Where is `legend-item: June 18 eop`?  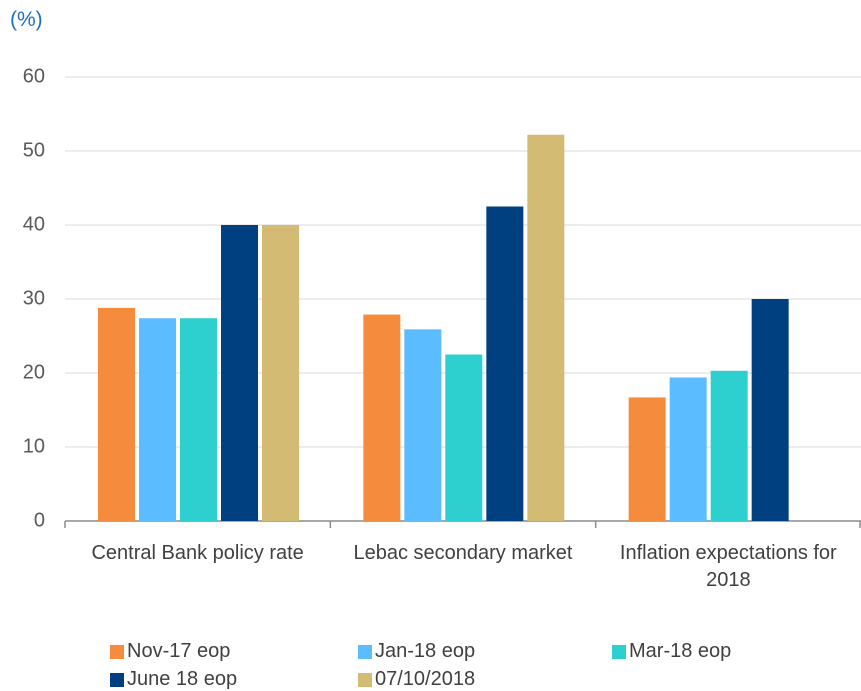 legend-item: June 18 eop is located at coordinates (173, 679).